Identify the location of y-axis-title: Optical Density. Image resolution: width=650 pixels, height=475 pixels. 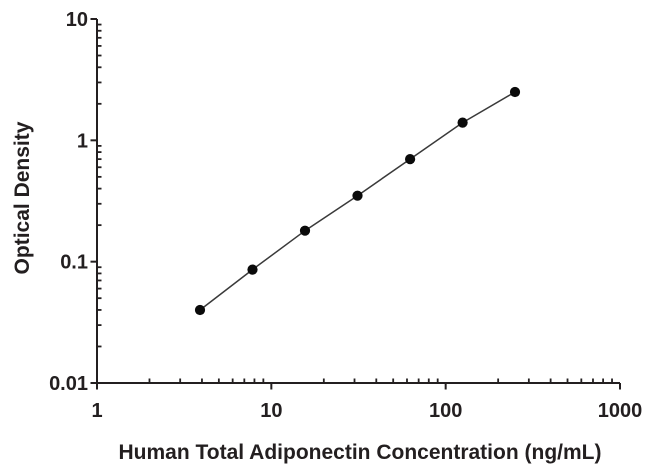
(22, 198).